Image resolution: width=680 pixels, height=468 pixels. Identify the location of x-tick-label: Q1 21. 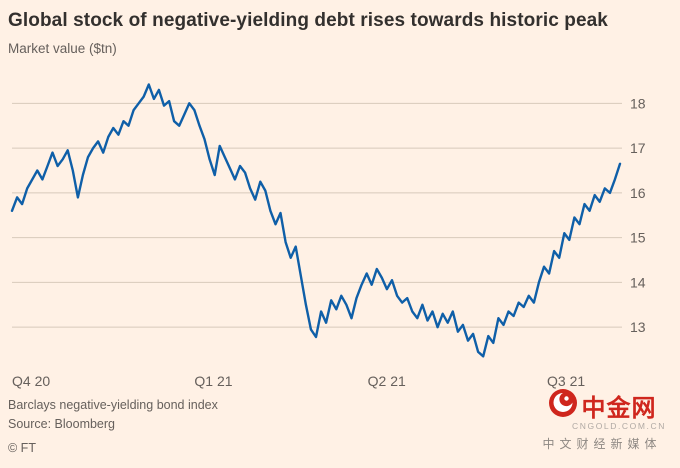
(213, 381).